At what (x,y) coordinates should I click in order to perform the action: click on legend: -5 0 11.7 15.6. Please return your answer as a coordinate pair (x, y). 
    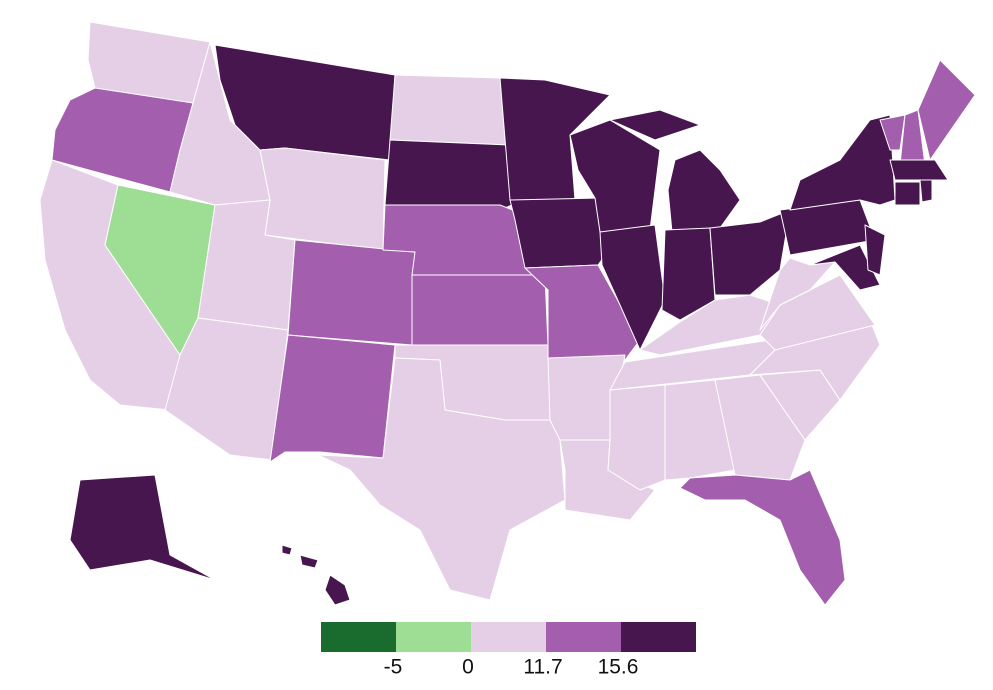
    Looking at the image, I should click on (508, 650).